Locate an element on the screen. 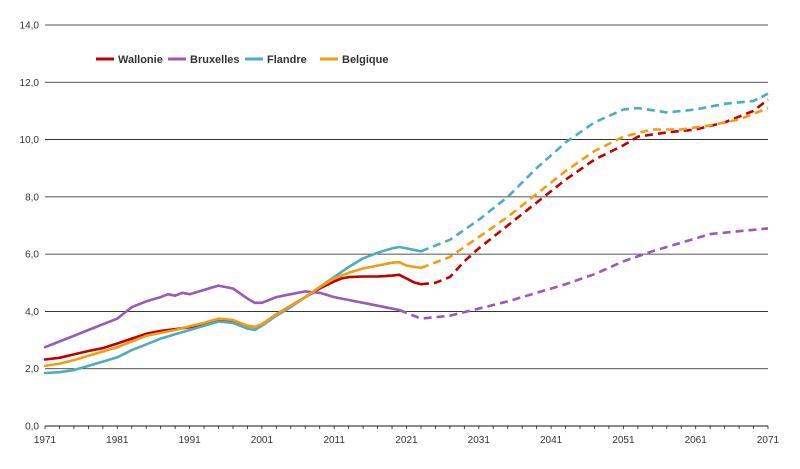 The width and height of the screenshot is (800, 469). x-tick-label: 2001 is located at coordinates (262, 440).